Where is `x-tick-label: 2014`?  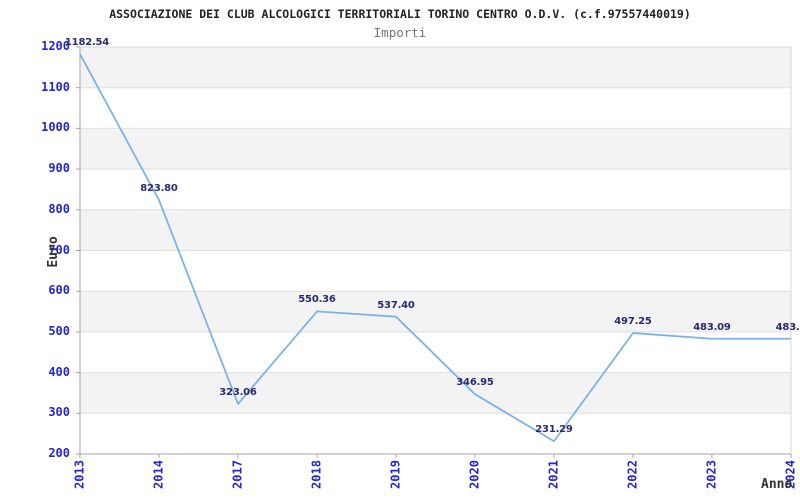 x-tick-label: 2014 is located at coordinates (158, 474).